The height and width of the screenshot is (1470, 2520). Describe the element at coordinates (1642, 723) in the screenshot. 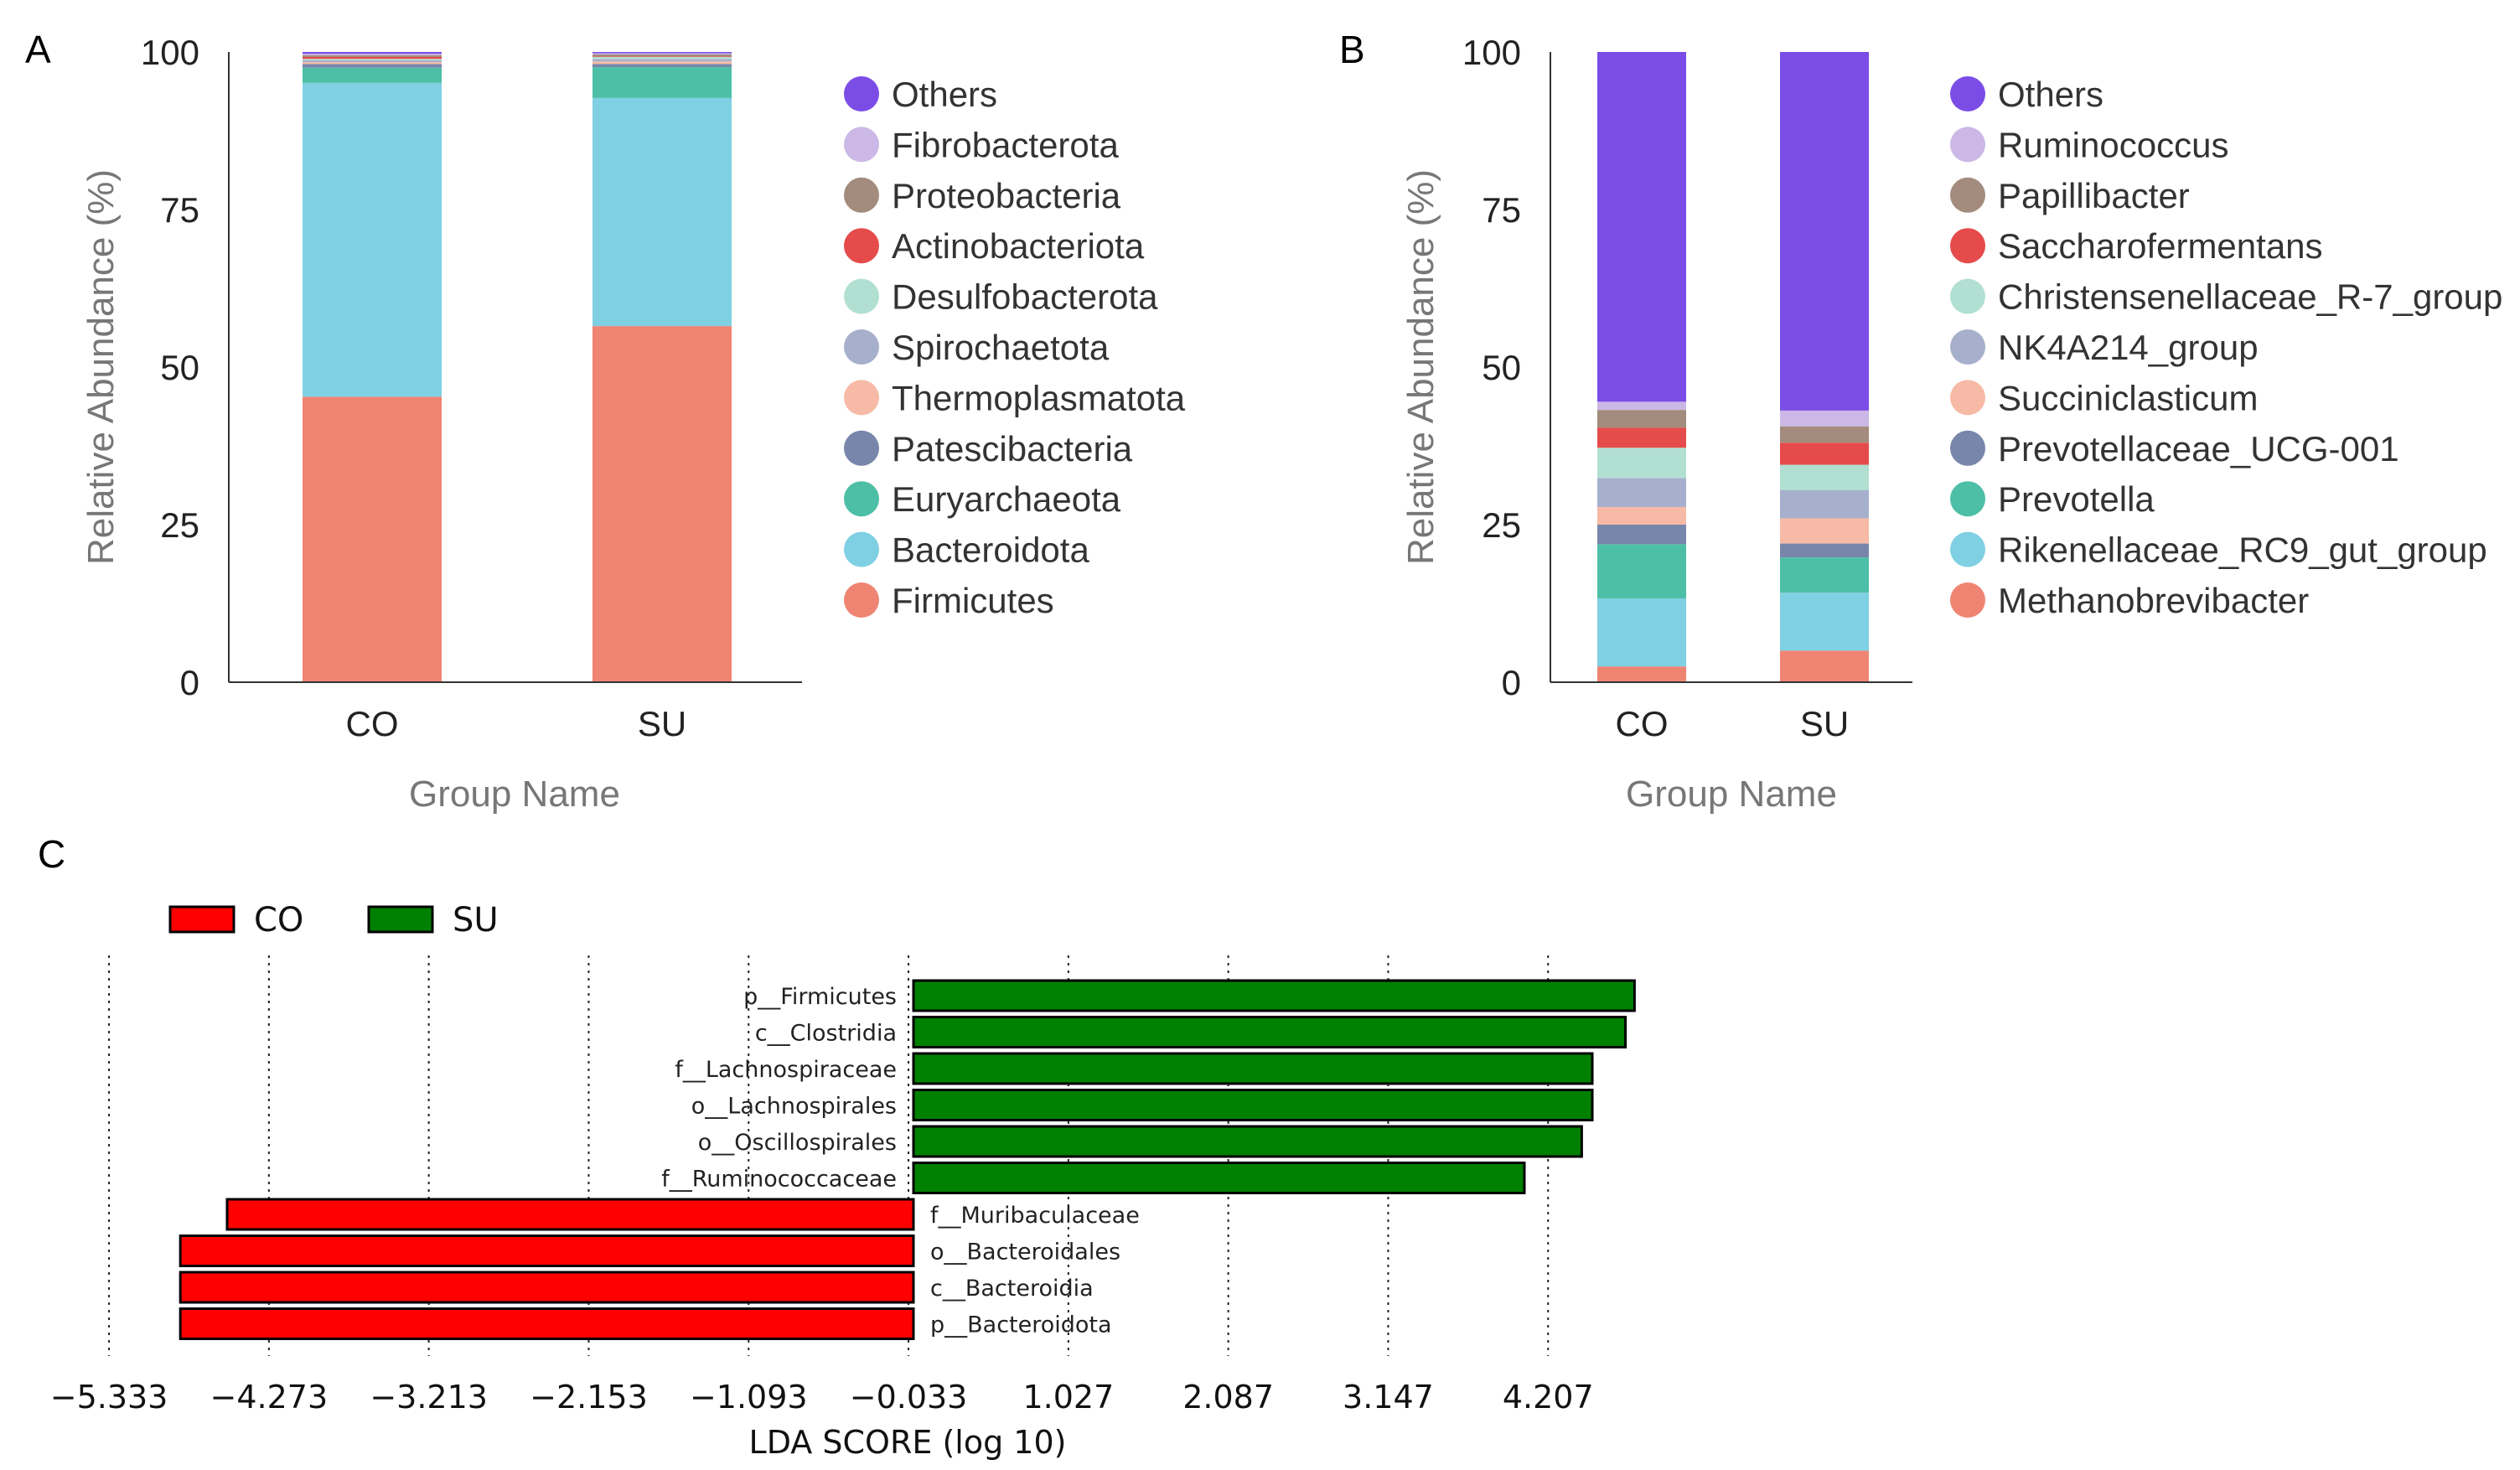

I see `panelb-x-tick-co: CO` at that location.